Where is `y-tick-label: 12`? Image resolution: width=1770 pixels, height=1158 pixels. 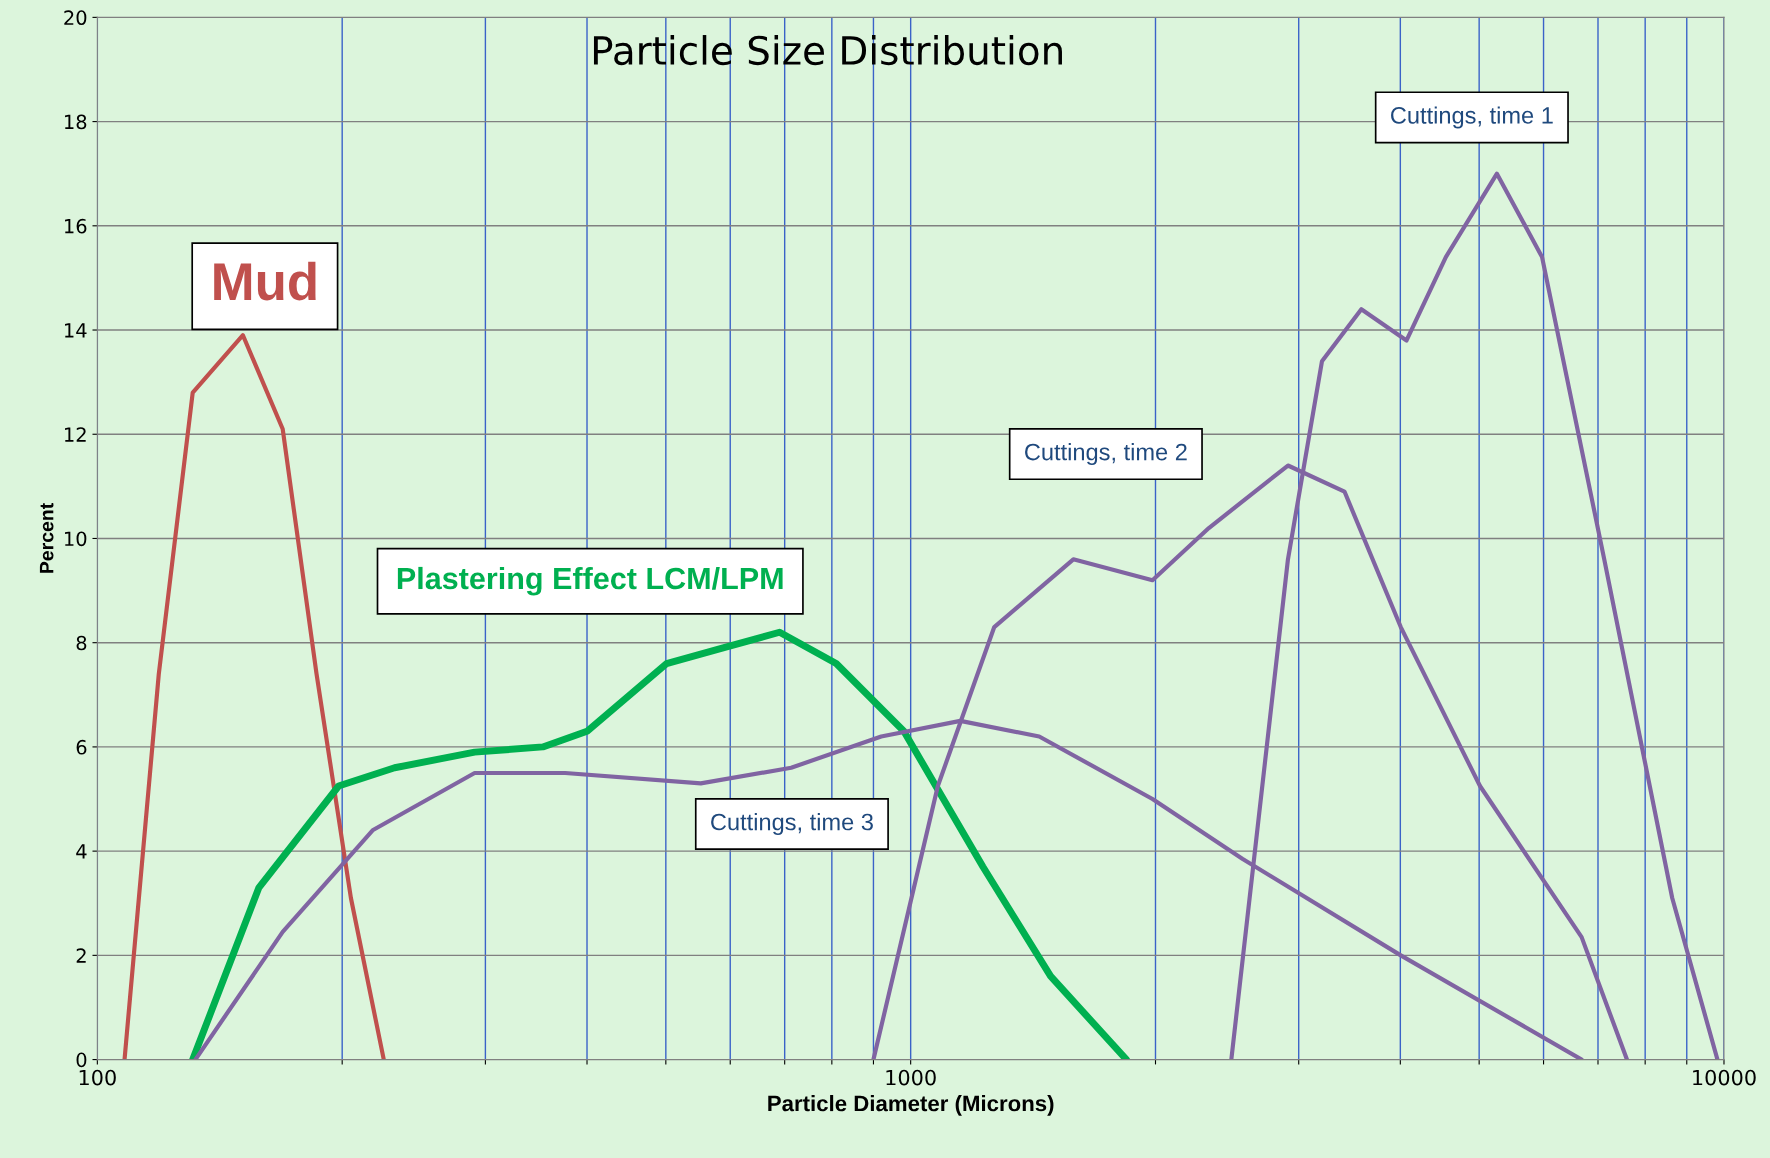 y-tick-label: 12 is located at coordinates (75, 434).